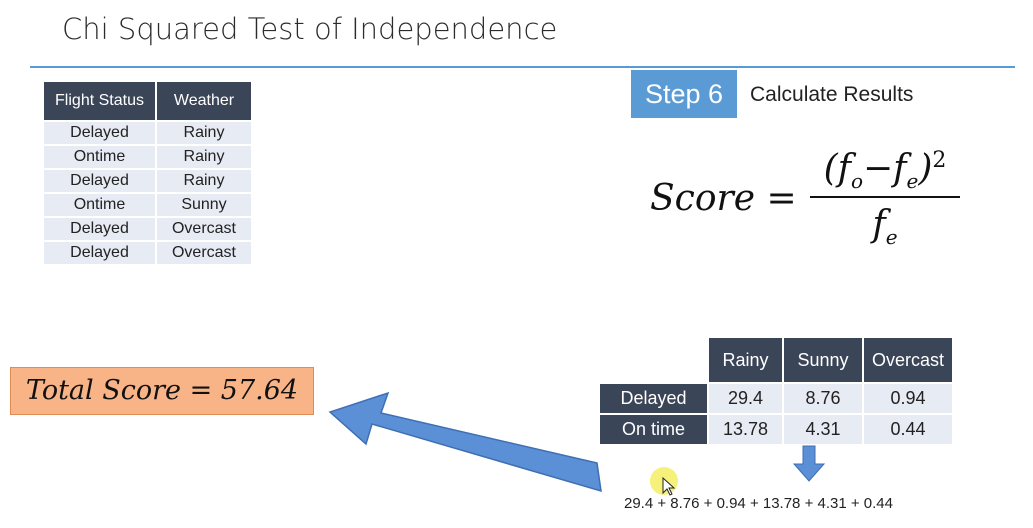 The image size is (1033, 528). Describe the element at coordinates (758, 503) in the screenshot. I see `sum-expression: 29.4 + 8.76 + 0.94 + 13.78 + 4.31 + 0.44` at that location.